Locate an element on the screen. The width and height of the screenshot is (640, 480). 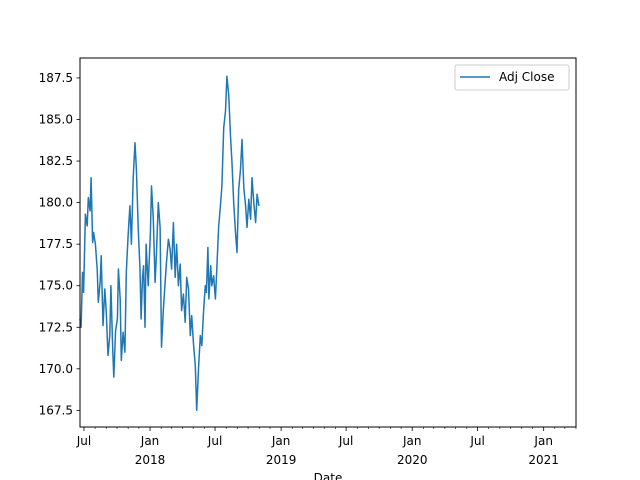
y-tick-label: 172.5 is located at coordinates (56, 327).